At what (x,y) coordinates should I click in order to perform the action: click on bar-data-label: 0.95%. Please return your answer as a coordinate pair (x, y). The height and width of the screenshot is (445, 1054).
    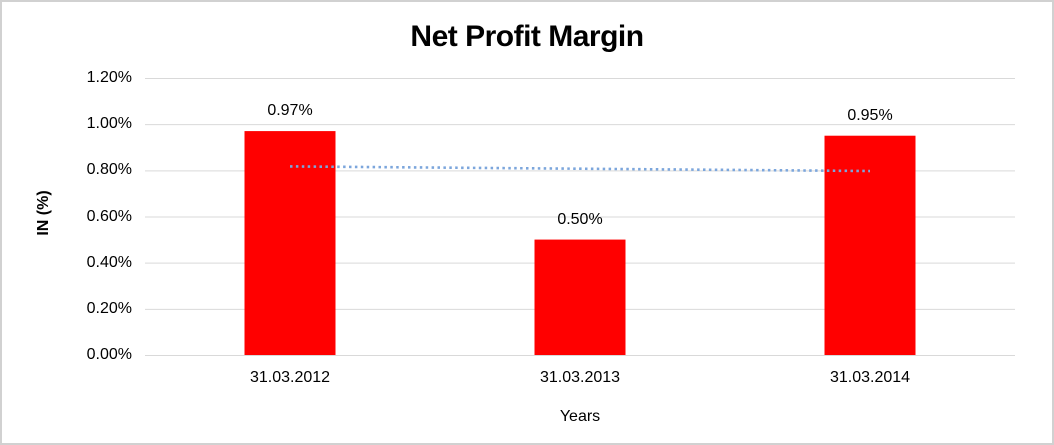
    Looking at the image, I should click on (870, 115).